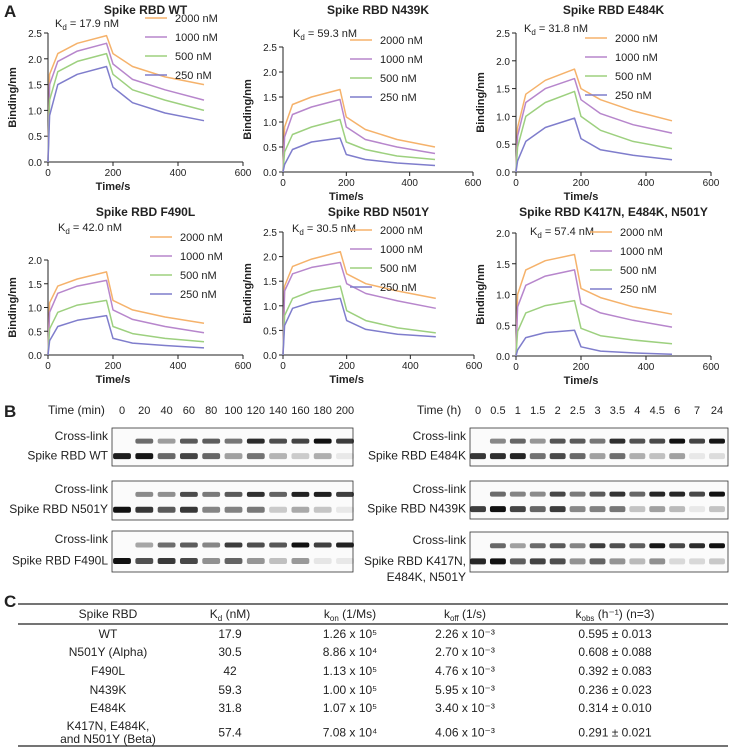 Image resolution: width=732 pixels, height=753 pixels. Describe the element at coordinates (189, 411) in the screenshot. I see `lane-label: 60` at that location.